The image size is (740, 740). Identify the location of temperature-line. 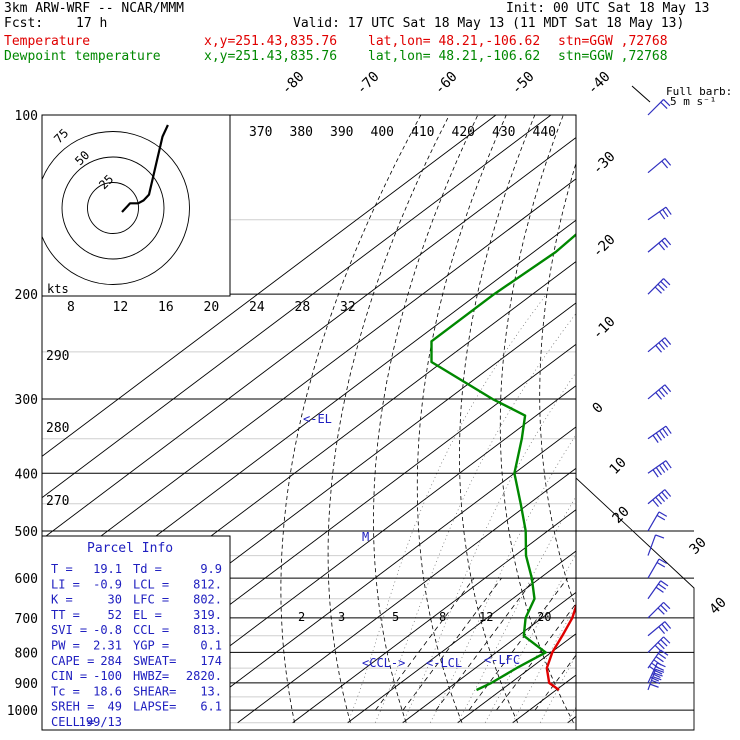
(560, 646).